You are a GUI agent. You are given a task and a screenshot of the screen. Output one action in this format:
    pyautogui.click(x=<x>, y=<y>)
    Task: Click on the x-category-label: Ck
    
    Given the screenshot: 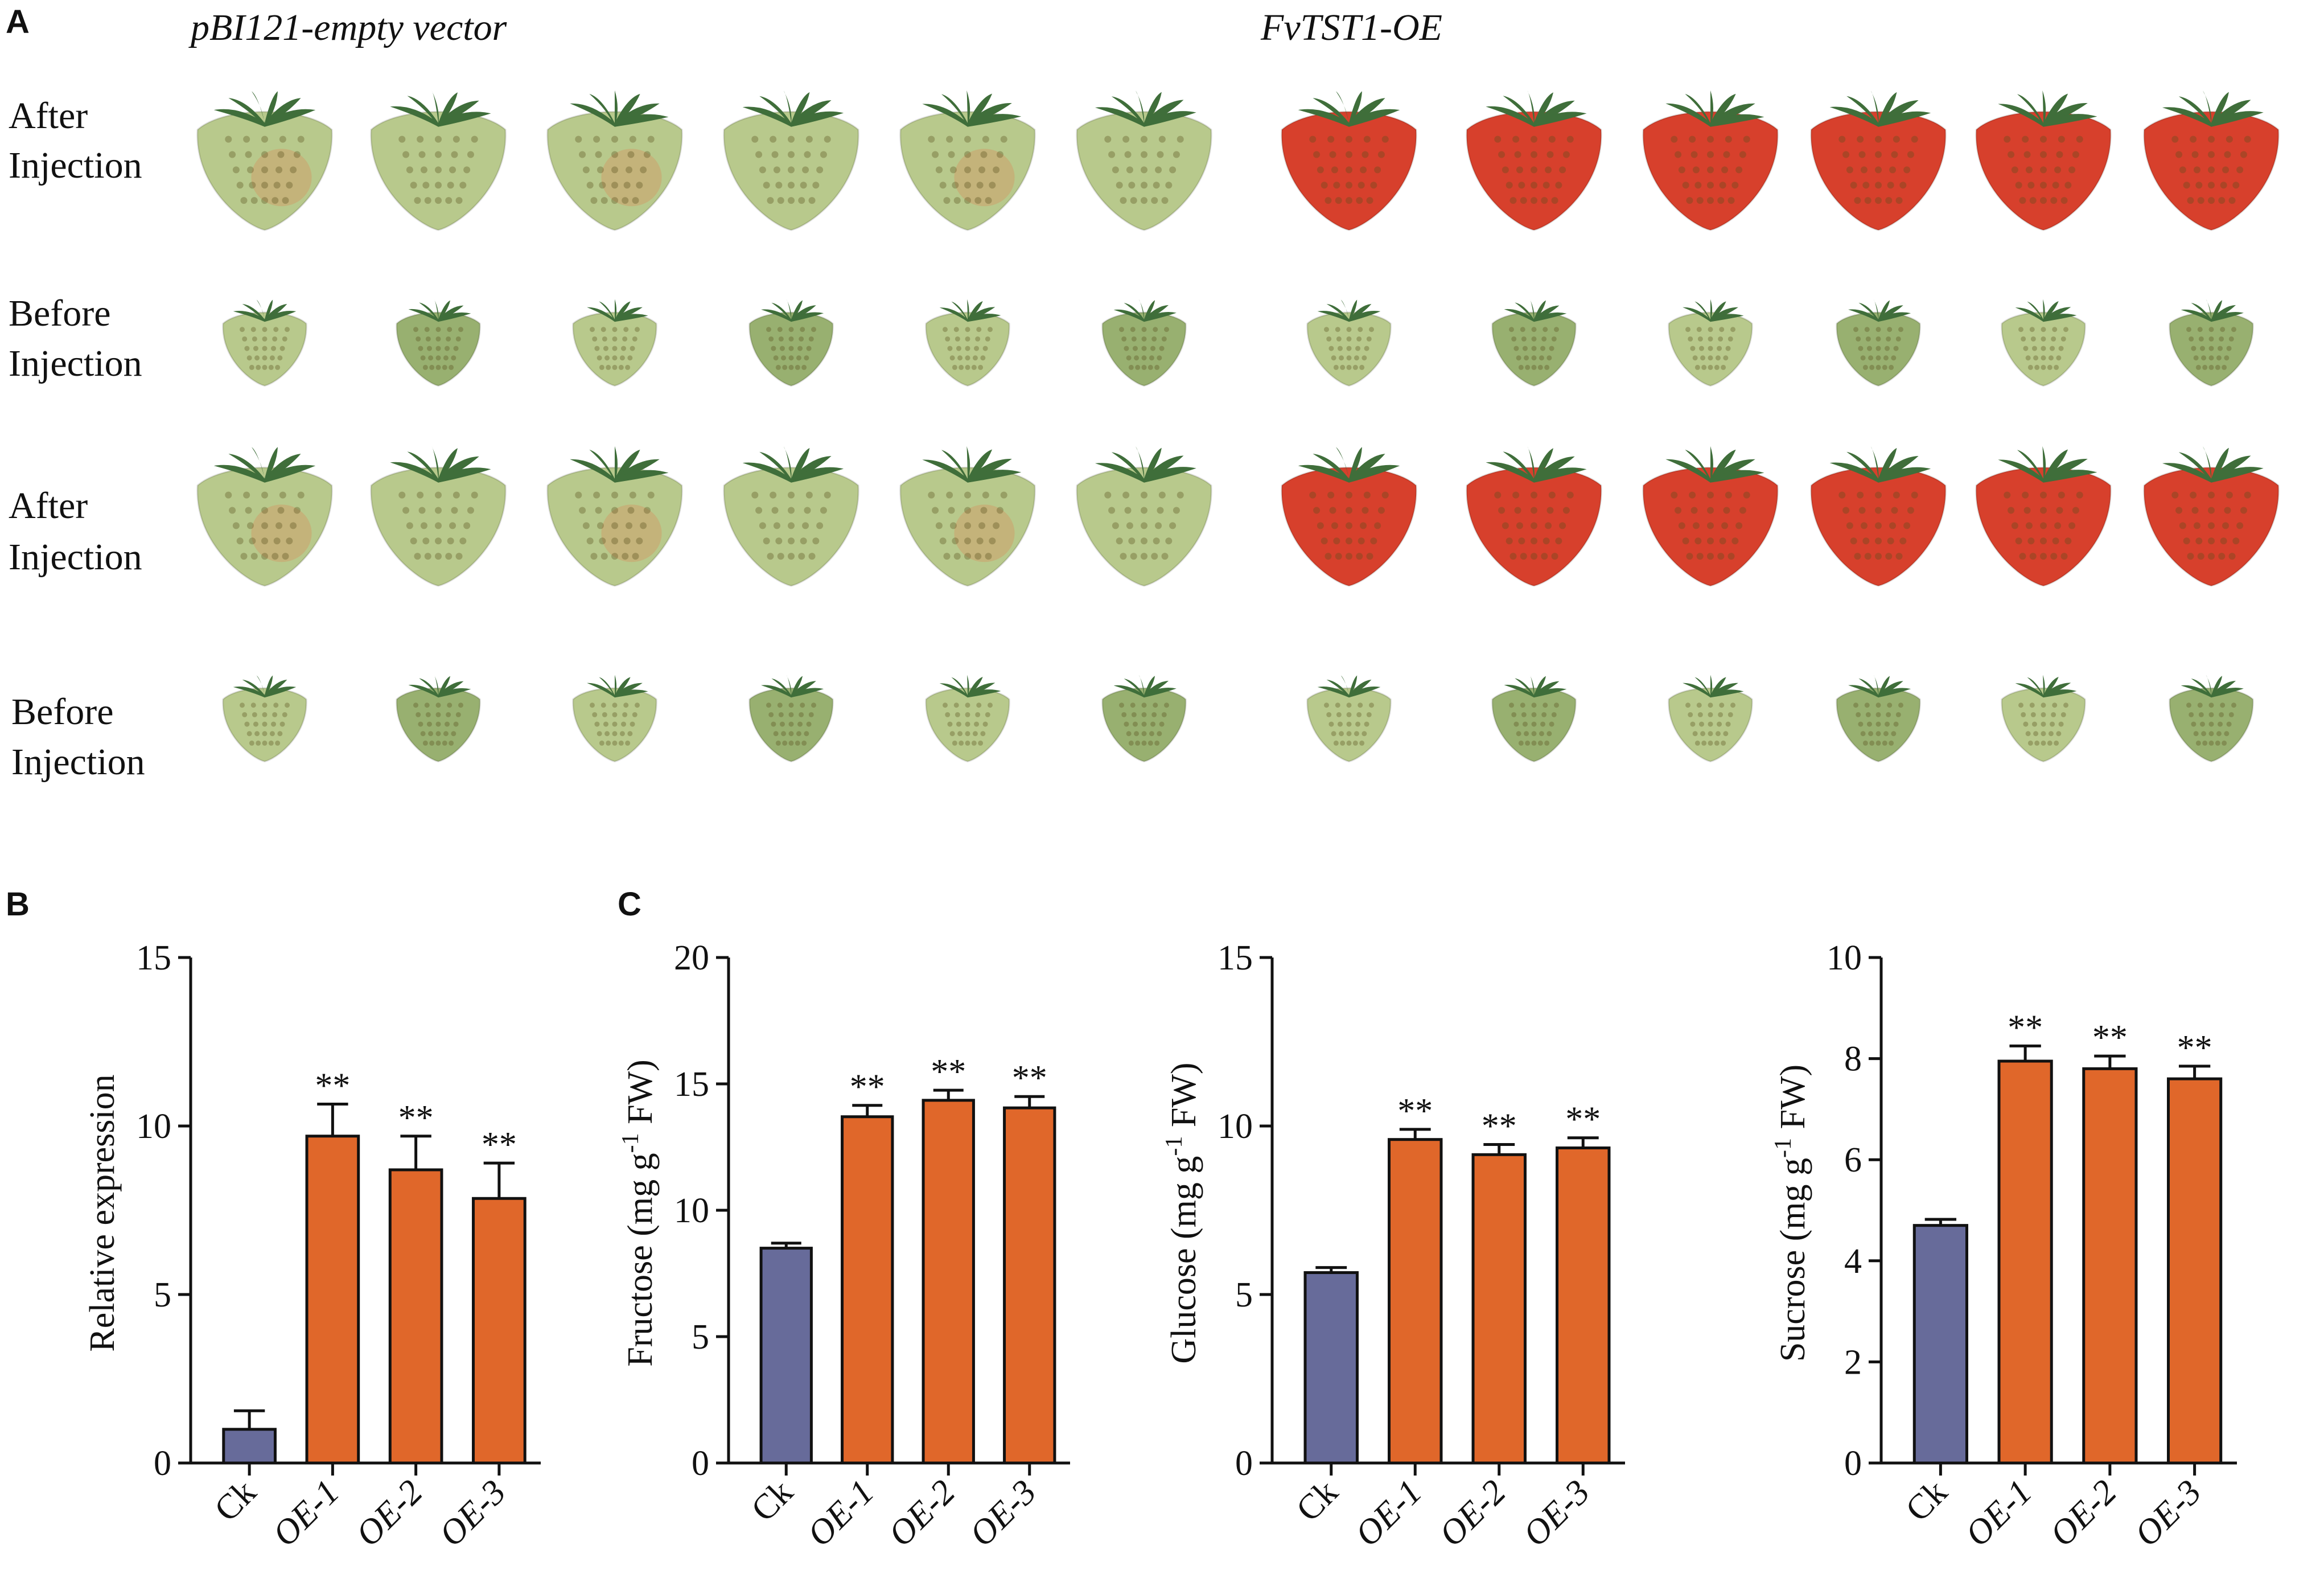 What is the action you would take?
    pyautogui.click(x=1926, y=1501)
    